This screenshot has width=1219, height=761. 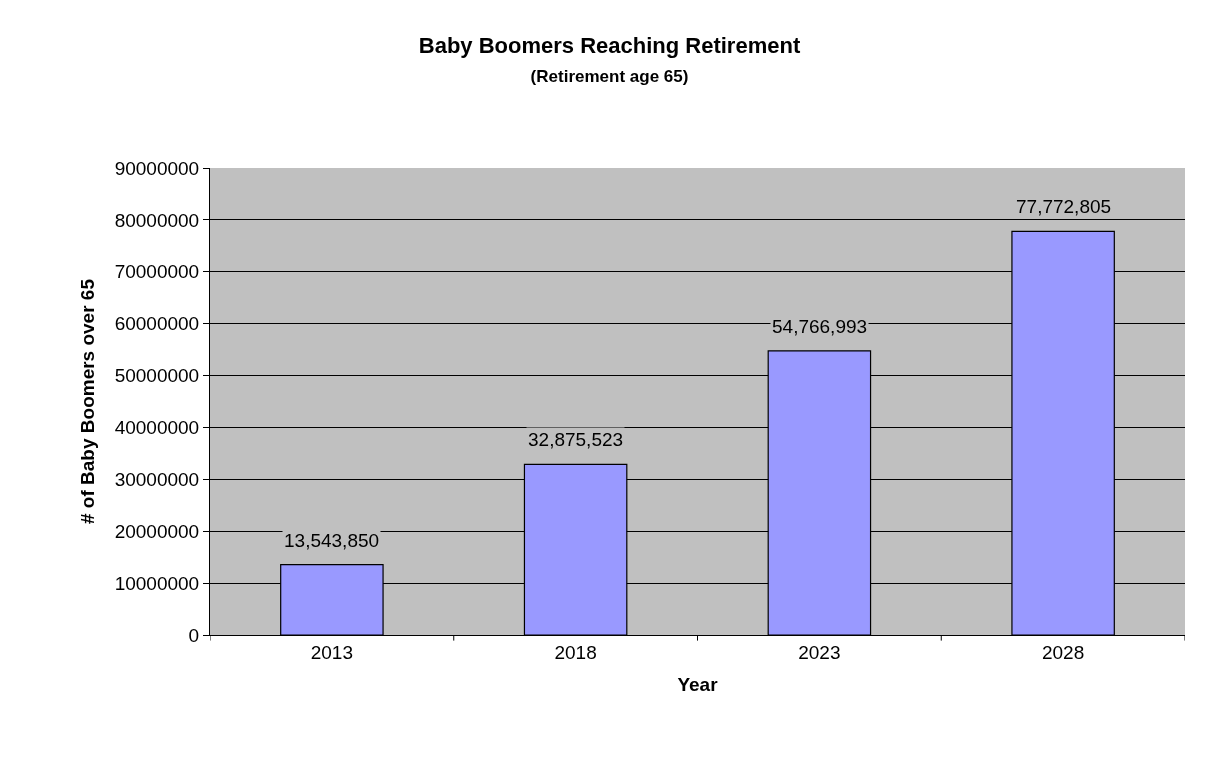 I want to click on y-tick-label: 80000000, so click(x=157, y=220).